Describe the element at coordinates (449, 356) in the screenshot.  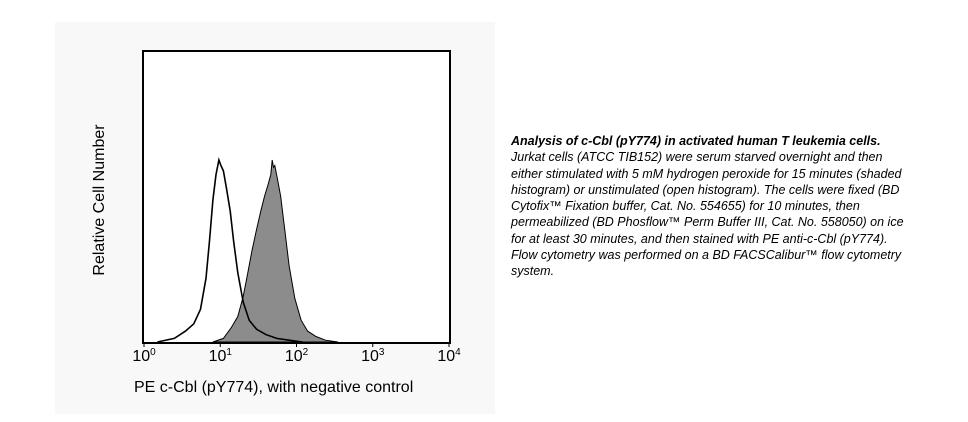
I see `x-tick-label: 104` at that location.